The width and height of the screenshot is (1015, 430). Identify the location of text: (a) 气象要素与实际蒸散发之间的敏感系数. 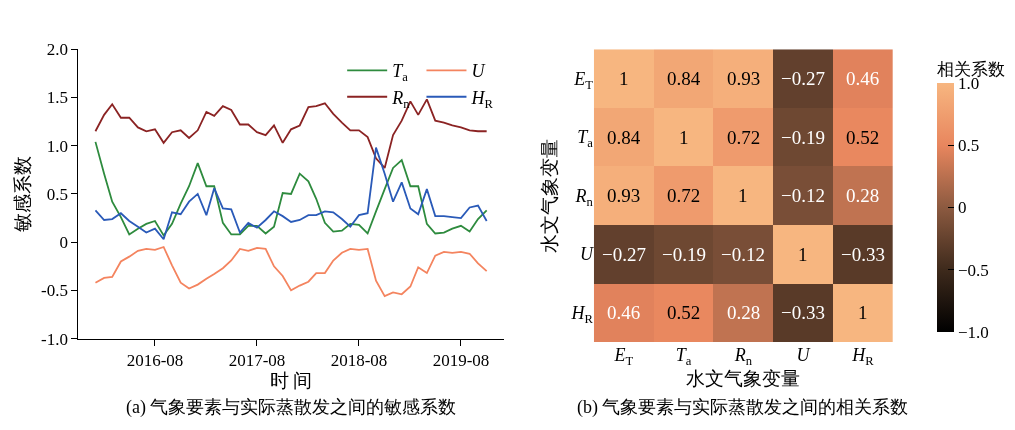
(291, 407).